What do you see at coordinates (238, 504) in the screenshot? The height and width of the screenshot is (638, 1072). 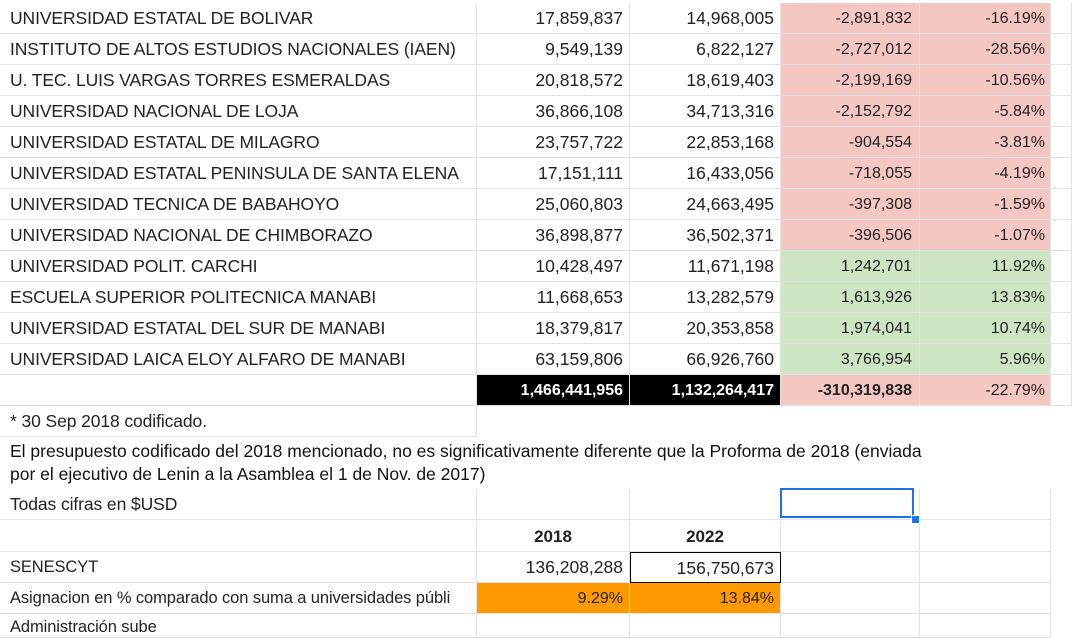 I see `currency-cell: Todas cifras en $USD` at bounding box center [238, 504].